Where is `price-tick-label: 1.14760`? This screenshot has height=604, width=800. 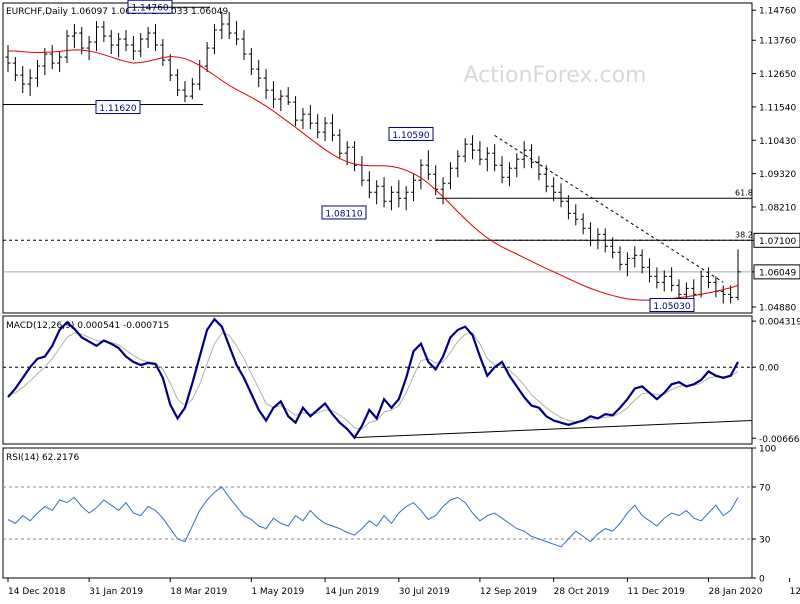 price-tick-label: 1.14760 is located at coordinates (777, 12).